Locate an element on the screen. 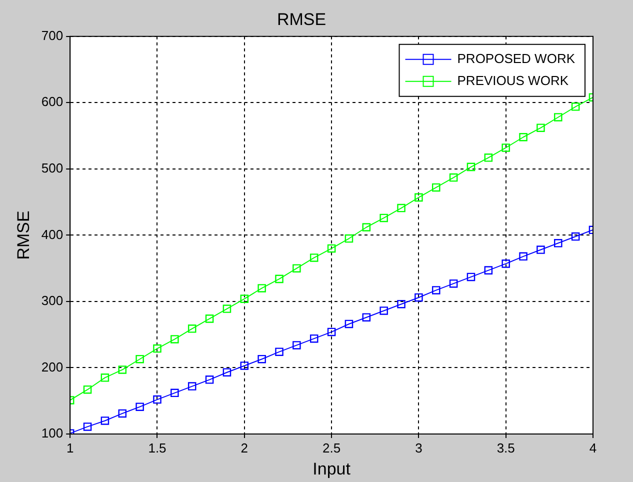 Image resolution: width=633 pixels, height=482 pixels. y-tick-label: 600 is located at coordinates (52, 102).